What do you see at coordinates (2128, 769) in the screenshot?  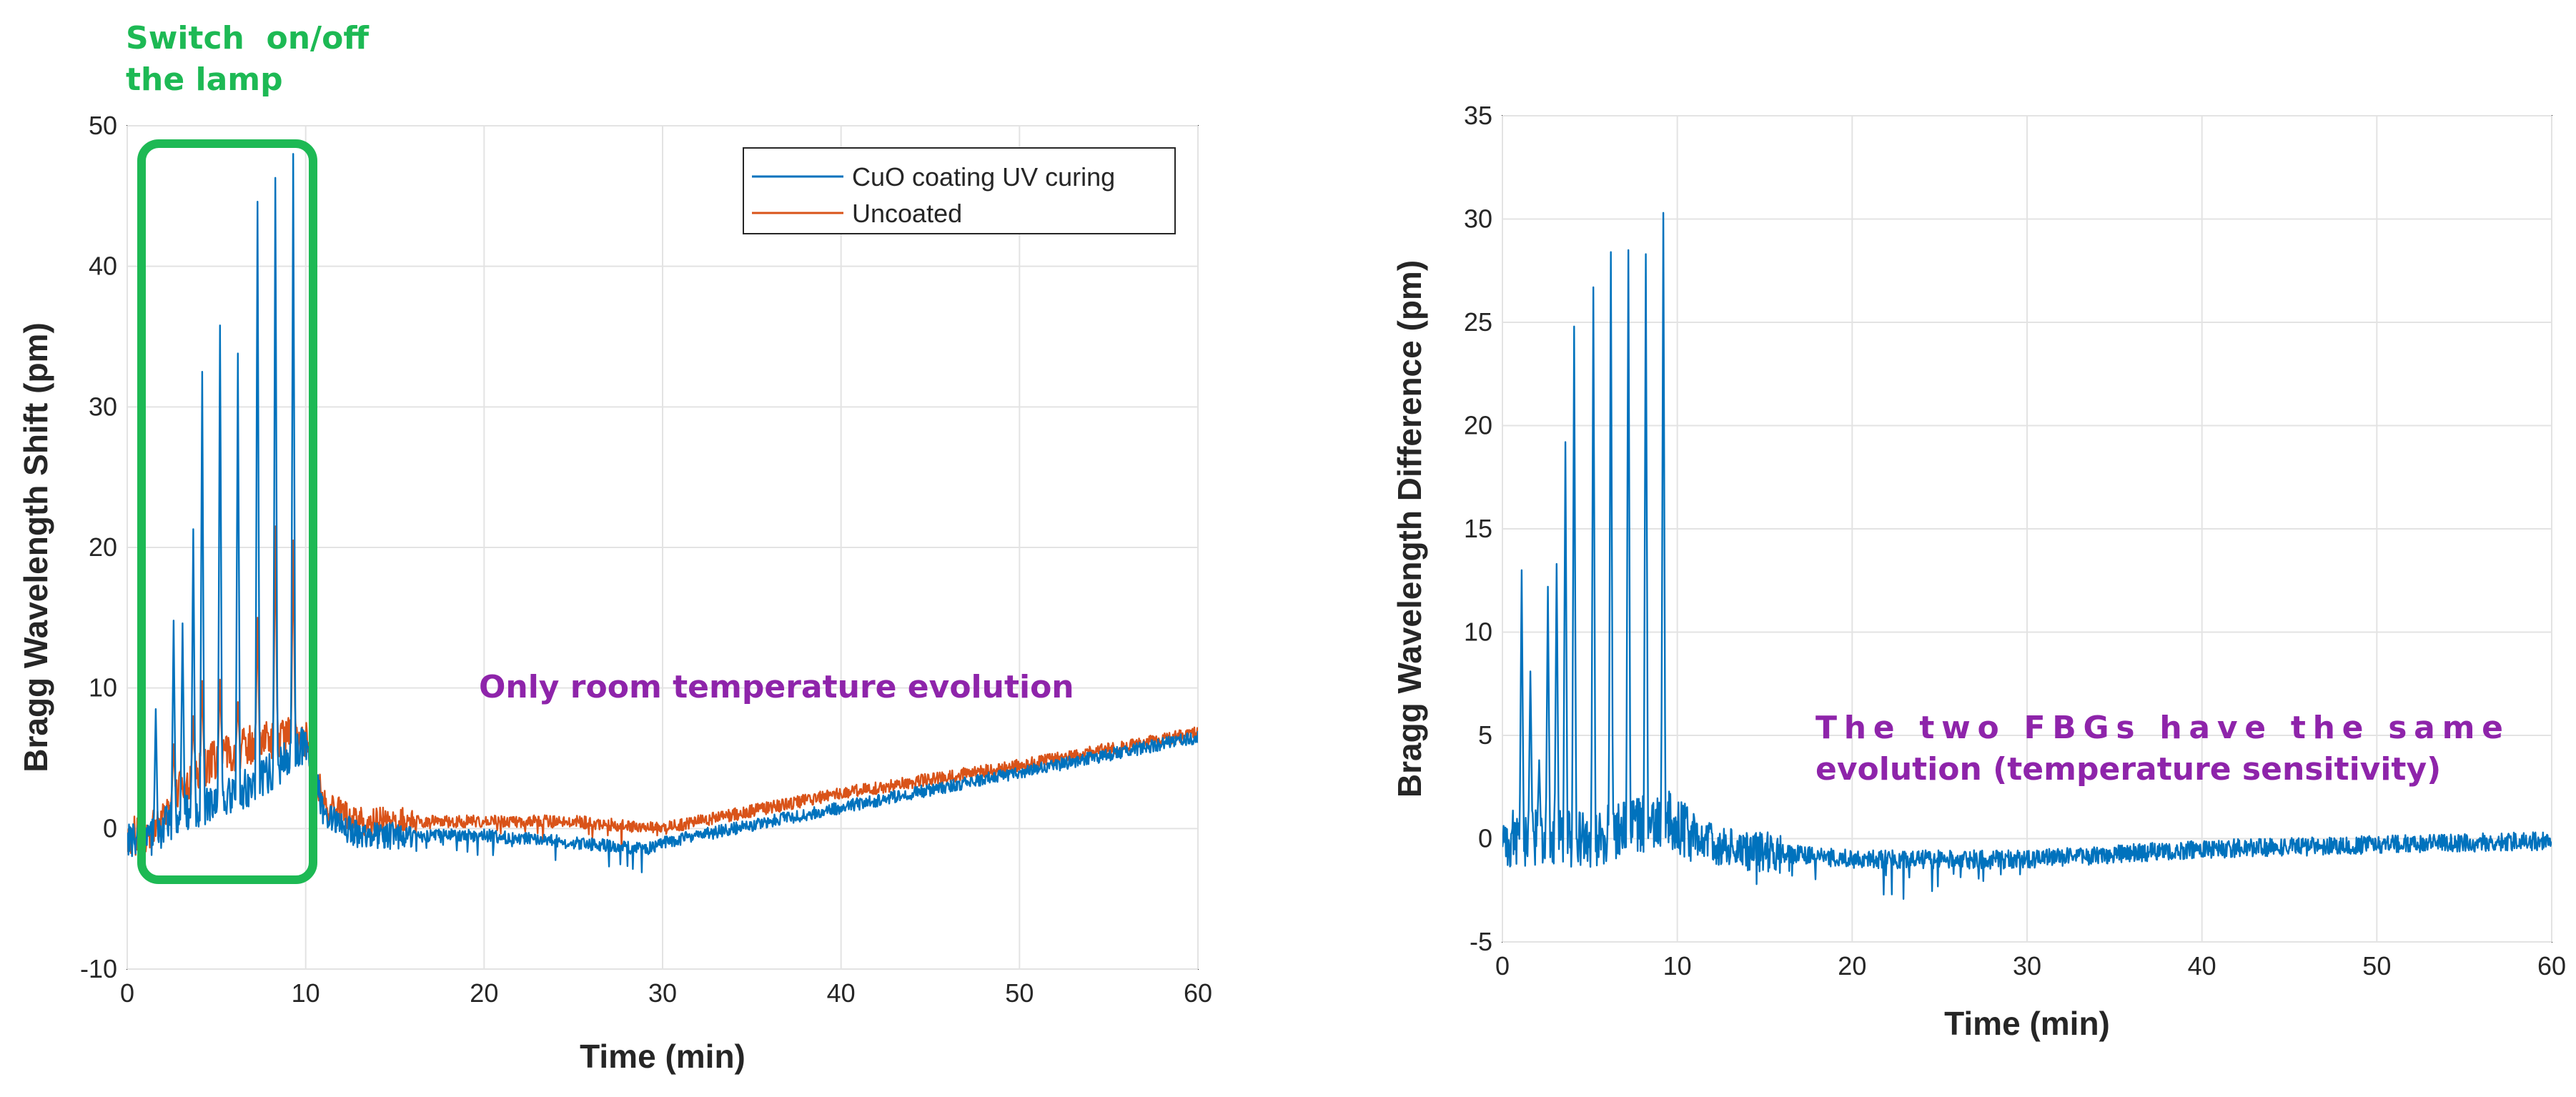 I see `fbg-label-line2: evolution (temperature sensitivity)` at bounding box center [2128, 769].